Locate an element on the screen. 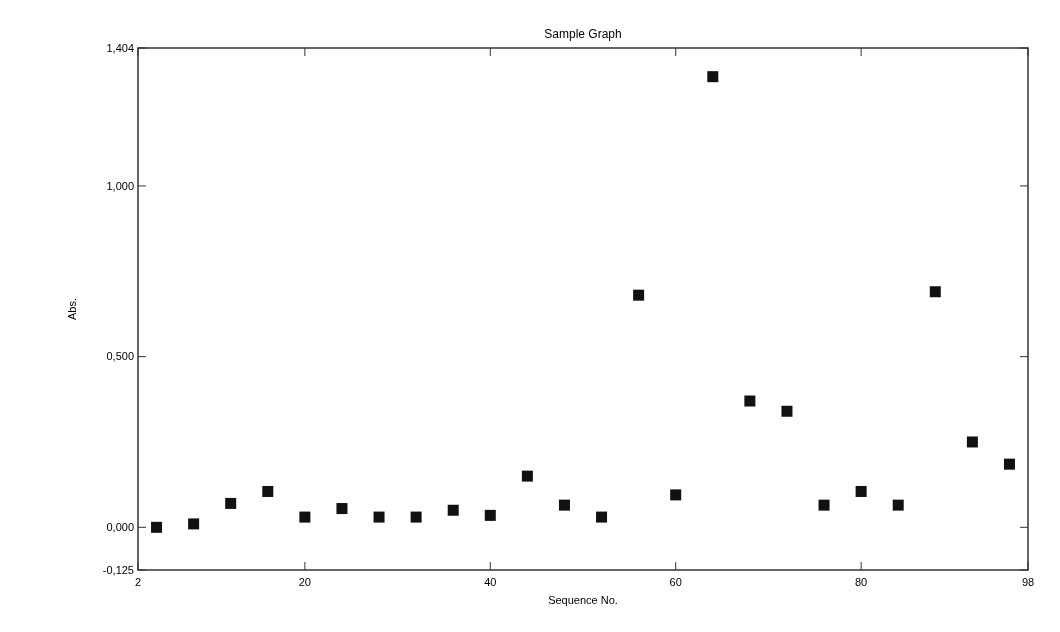 This screenshot has width=1060, height=632. x-tick-label: 20 is located at coordinates (304, 582).